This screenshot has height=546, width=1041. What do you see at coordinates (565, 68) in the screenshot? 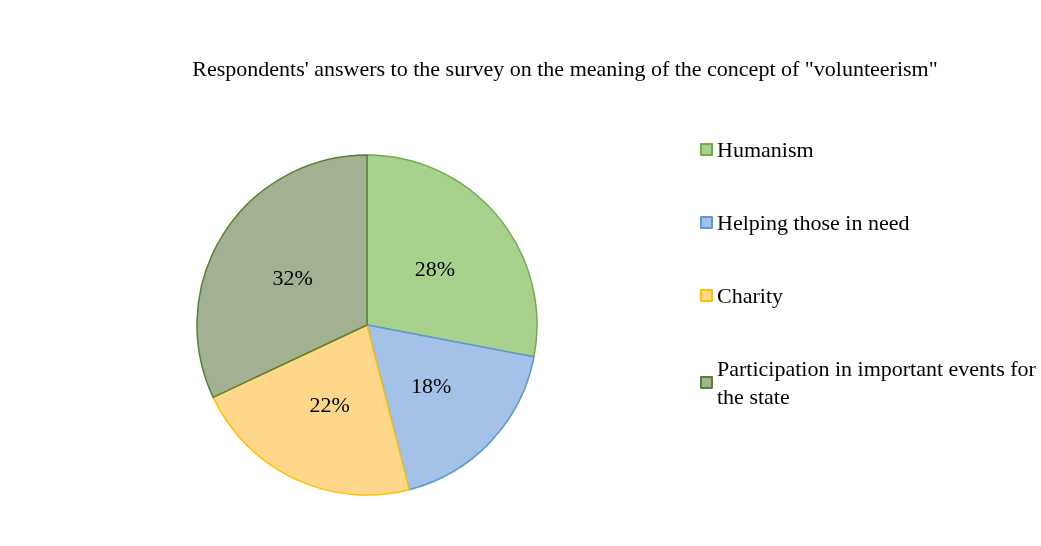
I see `chart-title: Respondents' answers to the survey on the meaning of the concept of "volunteerism"` at bounding box center [565, 68].